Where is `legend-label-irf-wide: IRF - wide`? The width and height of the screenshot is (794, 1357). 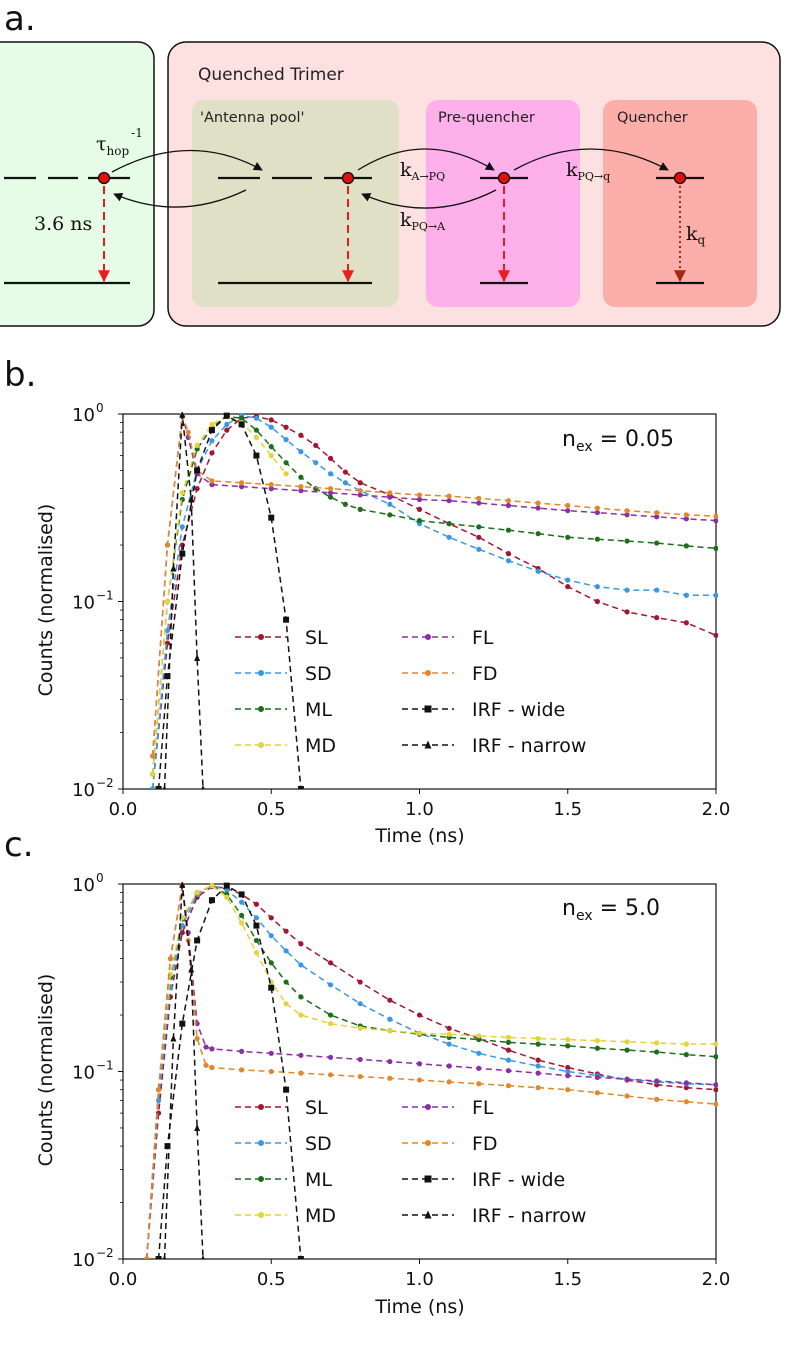 legend-label-irf-wide: IRF - wide is located at coordinates (518, 710).